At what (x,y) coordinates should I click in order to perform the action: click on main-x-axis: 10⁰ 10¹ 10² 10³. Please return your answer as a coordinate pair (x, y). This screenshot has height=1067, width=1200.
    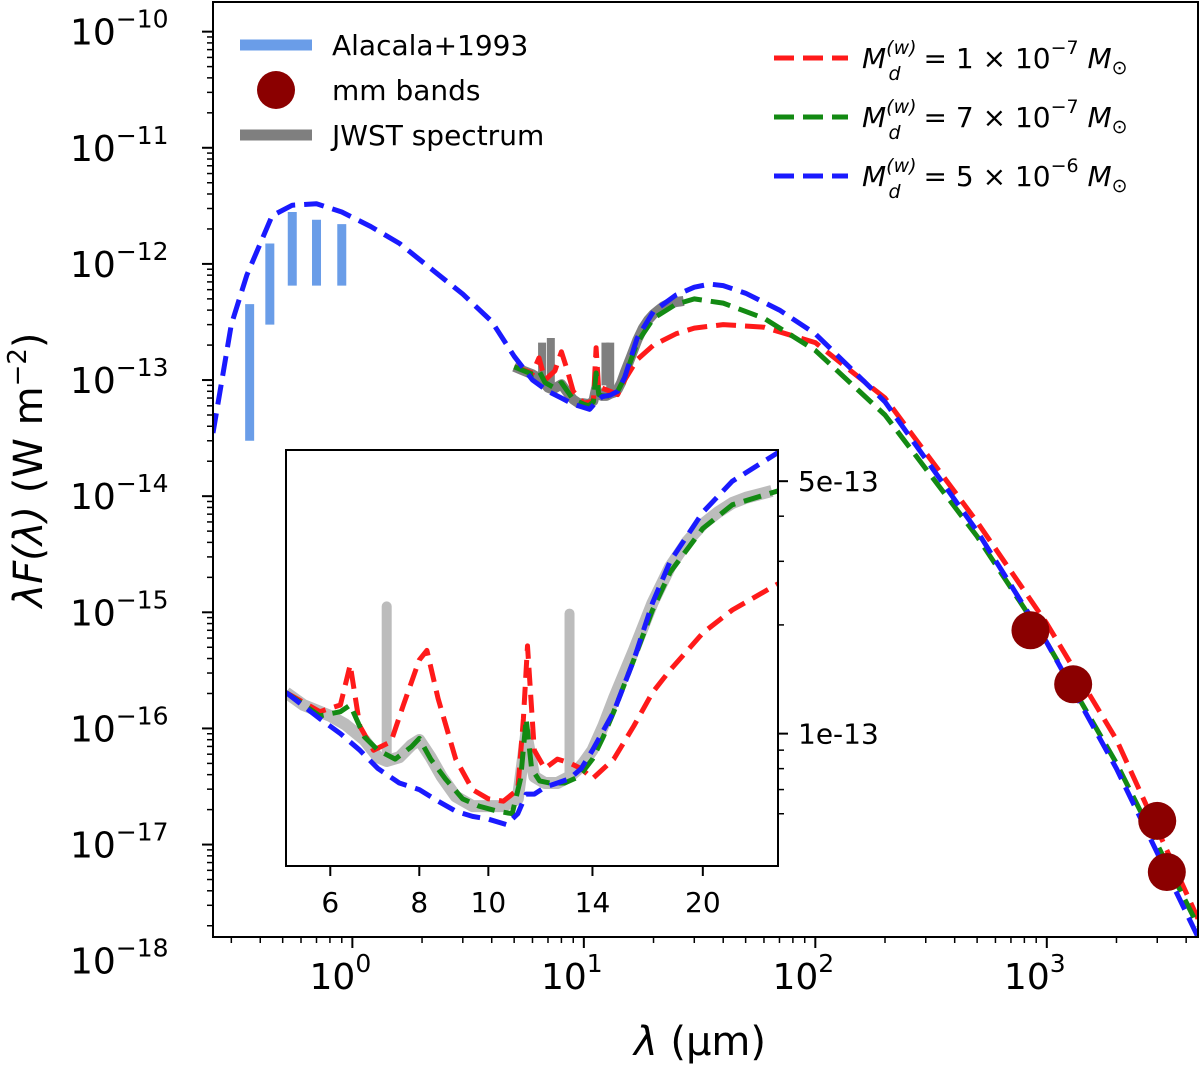
    Looking at the image, I should click on (708, 967).